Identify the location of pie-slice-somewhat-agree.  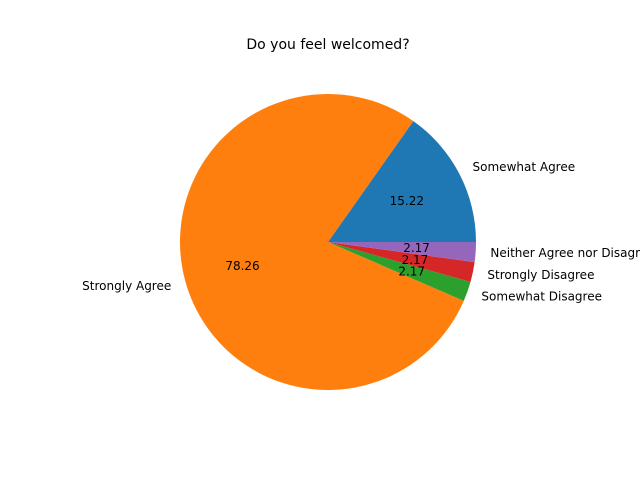
(402, 181).